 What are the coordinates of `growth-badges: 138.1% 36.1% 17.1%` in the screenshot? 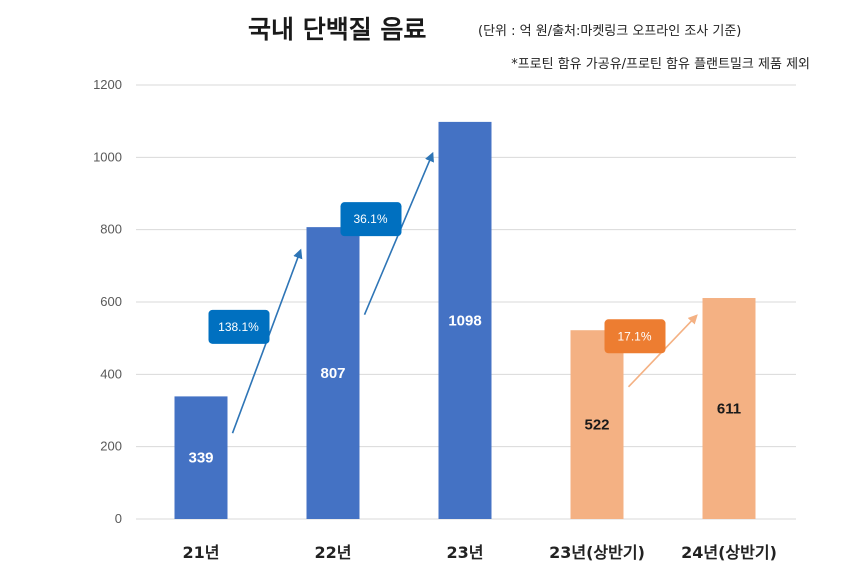 It's located at (437, 278).